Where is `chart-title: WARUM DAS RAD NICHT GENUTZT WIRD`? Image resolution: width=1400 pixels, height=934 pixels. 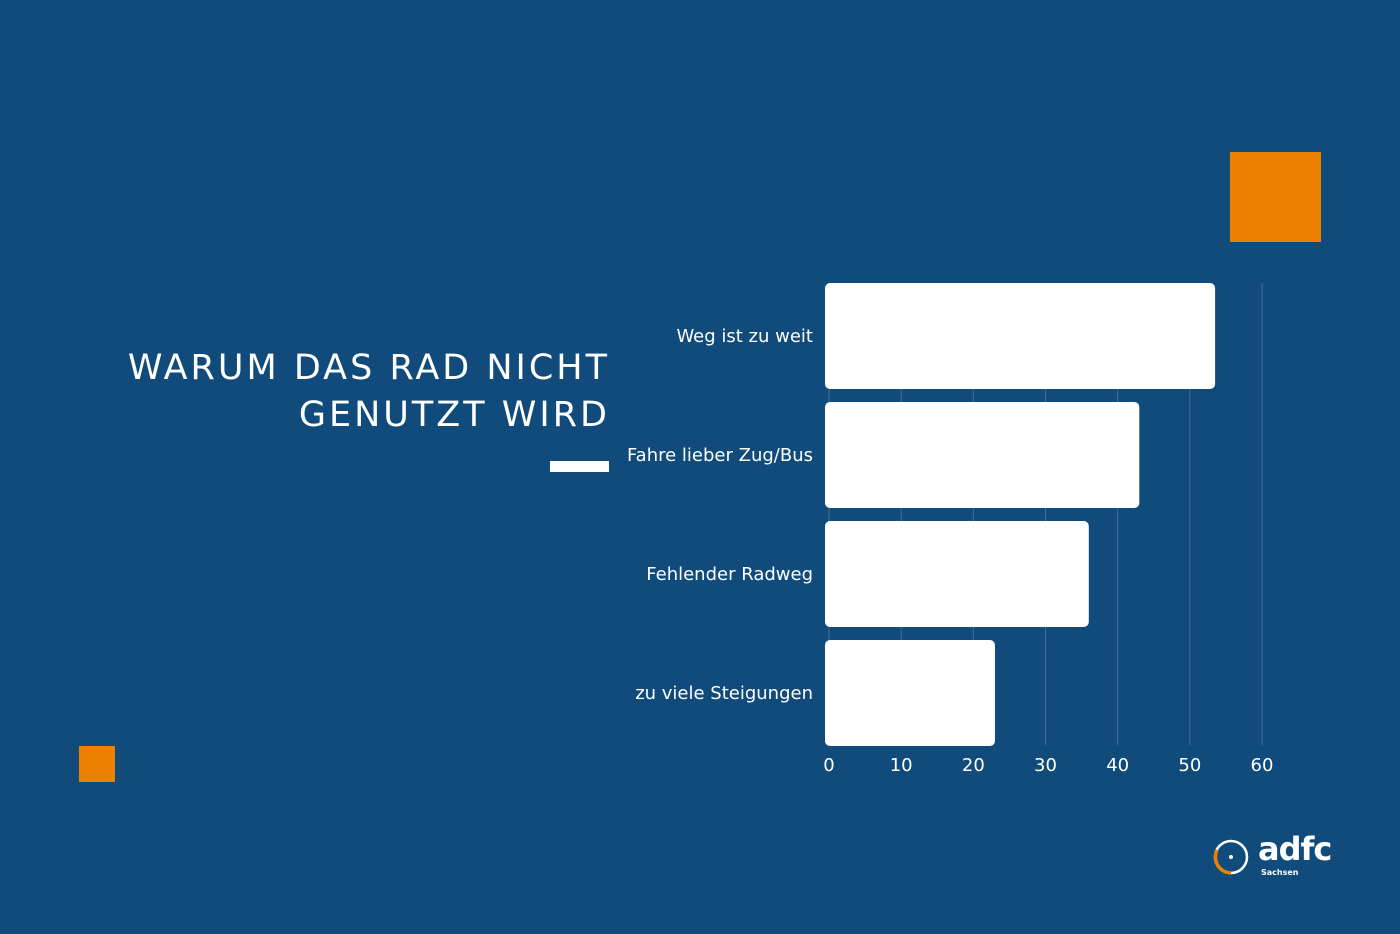 chart-title: WARUM DAS RAD NICHT GENUTZT WIRD is located at coordinates (369, 392).